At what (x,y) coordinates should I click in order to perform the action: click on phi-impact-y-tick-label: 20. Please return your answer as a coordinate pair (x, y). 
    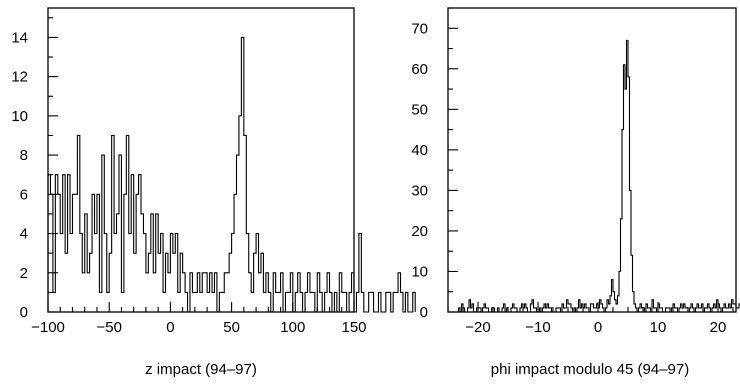
    Looking at the image, I should click on (419, 231).